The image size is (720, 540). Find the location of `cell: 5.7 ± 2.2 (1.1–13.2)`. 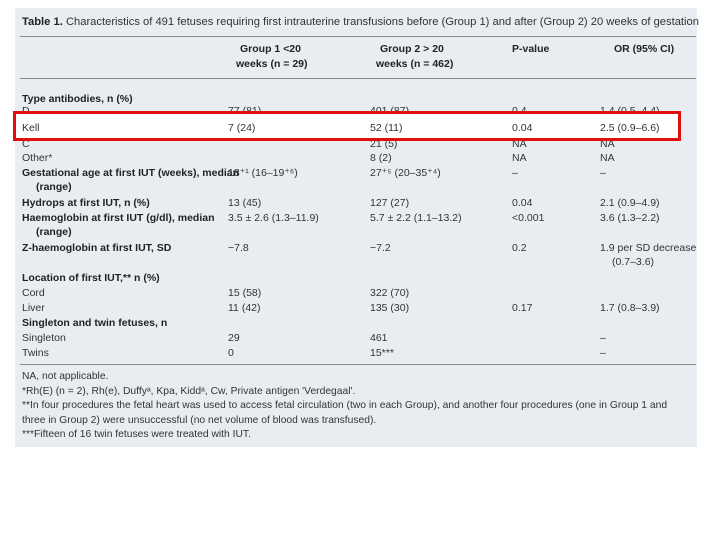

cell: 5.7 ± 2.2 (1.1–13.2) is located at coordinates (416, 218).